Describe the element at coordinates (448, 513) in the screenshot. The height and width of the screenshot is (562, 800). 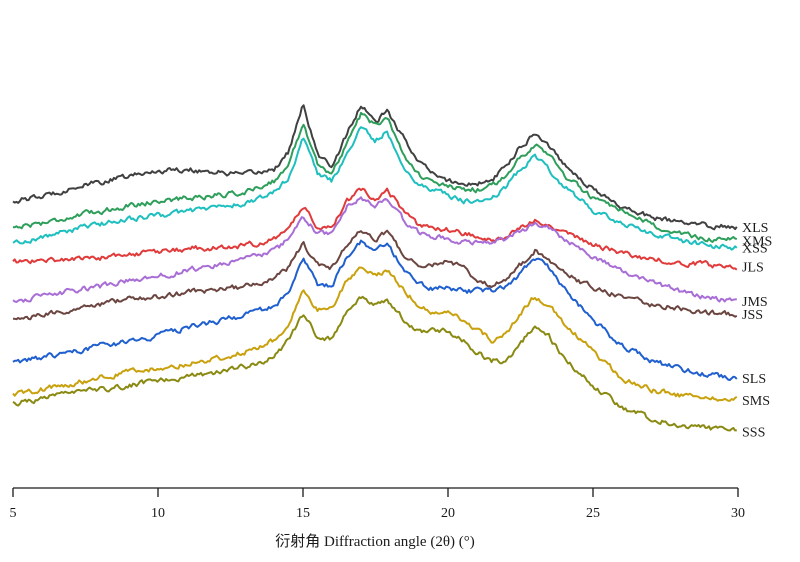
I see `x-tick-label: 20` at that location.